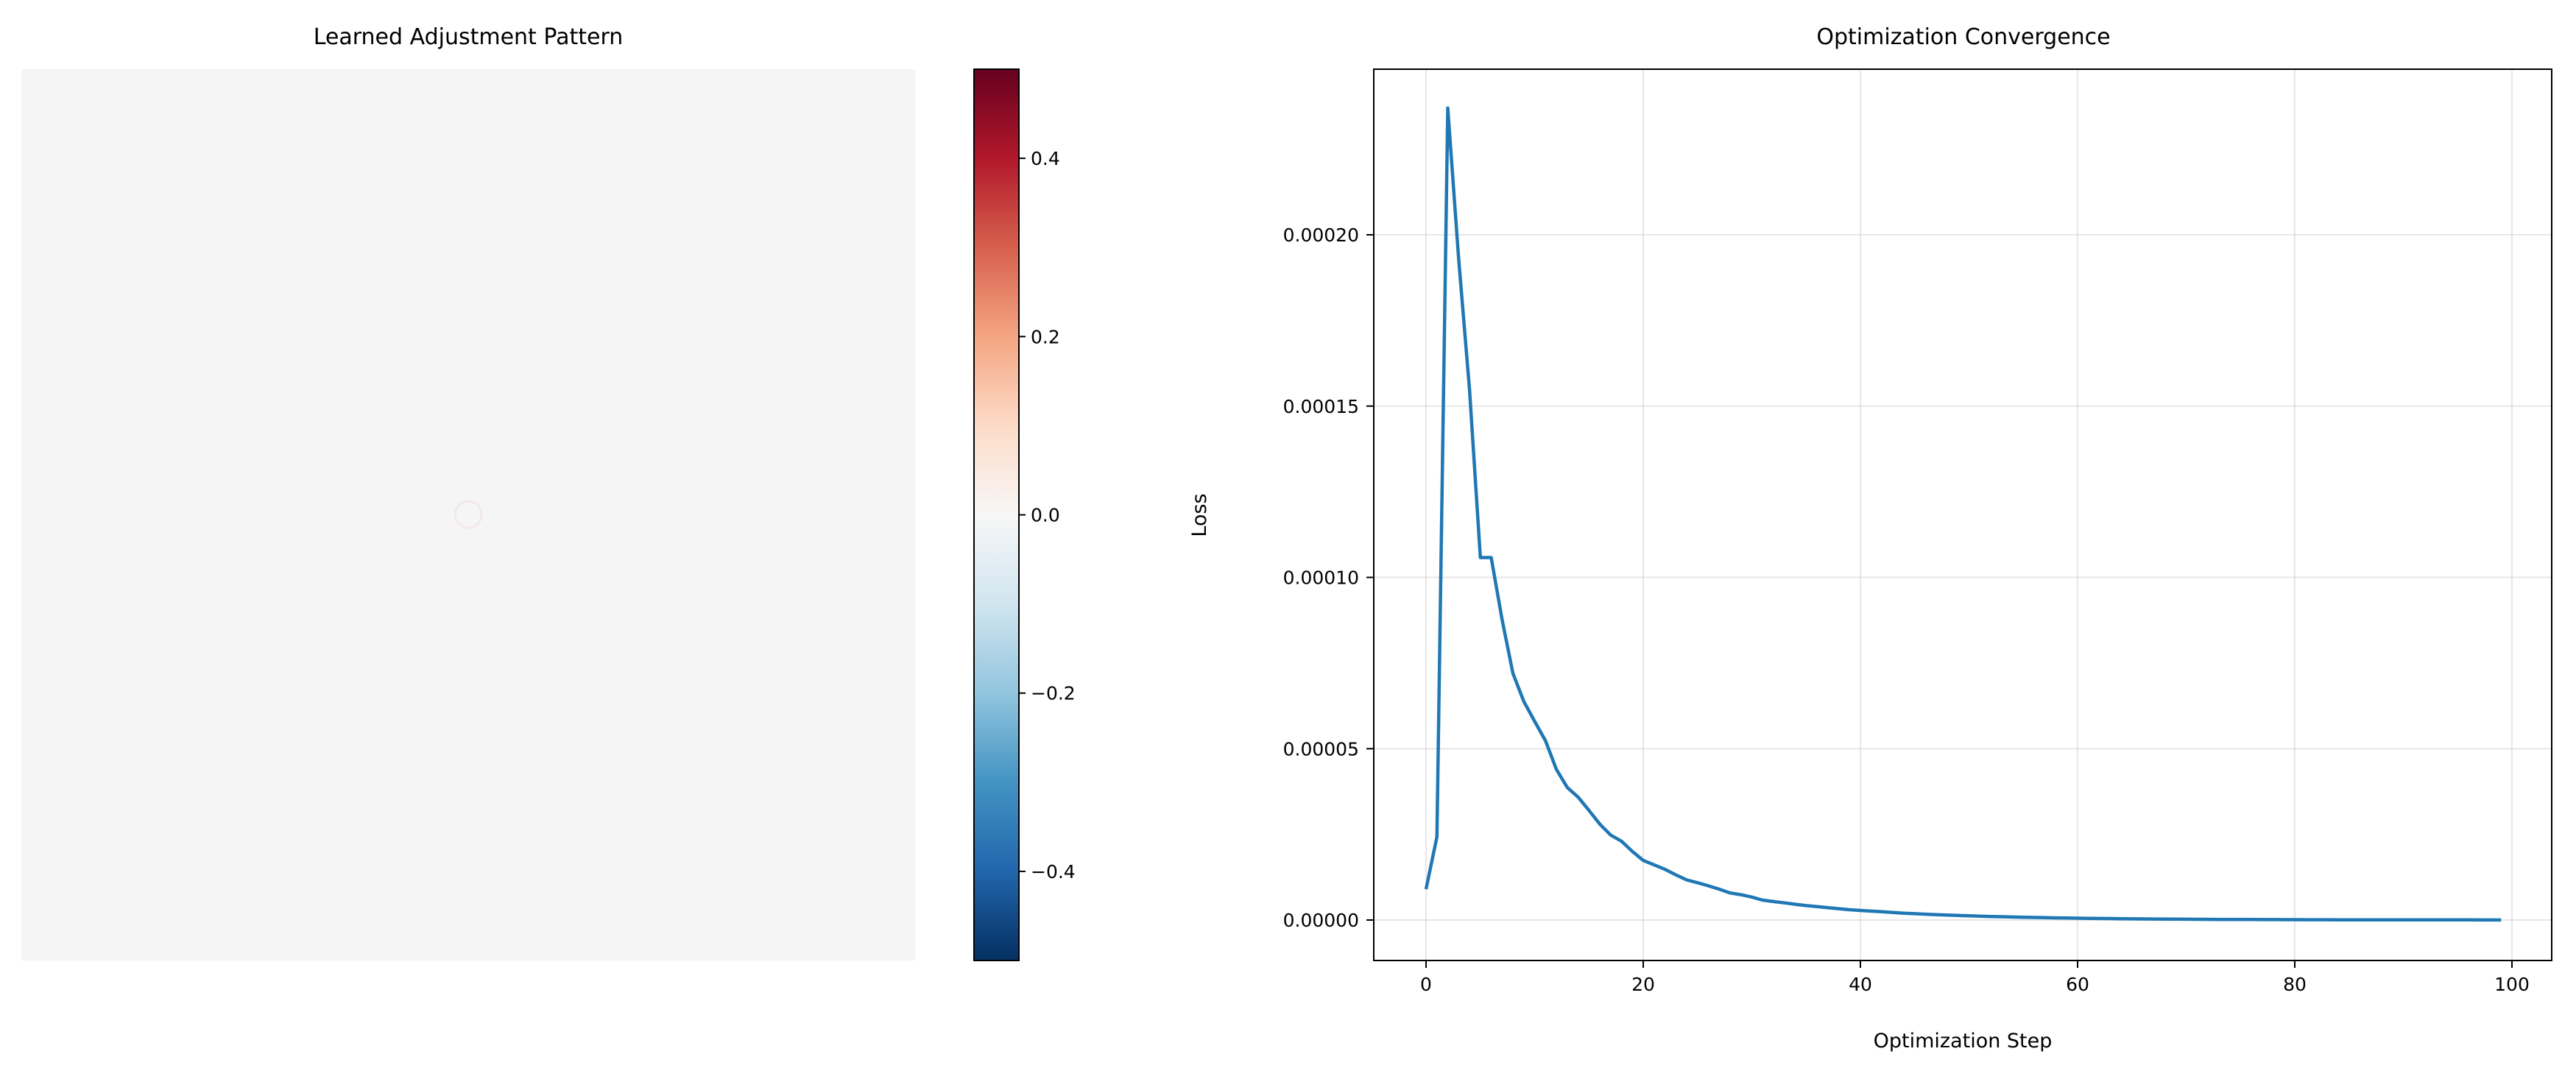  I want to click on x-tick-label: 100, so click(2512, 984).